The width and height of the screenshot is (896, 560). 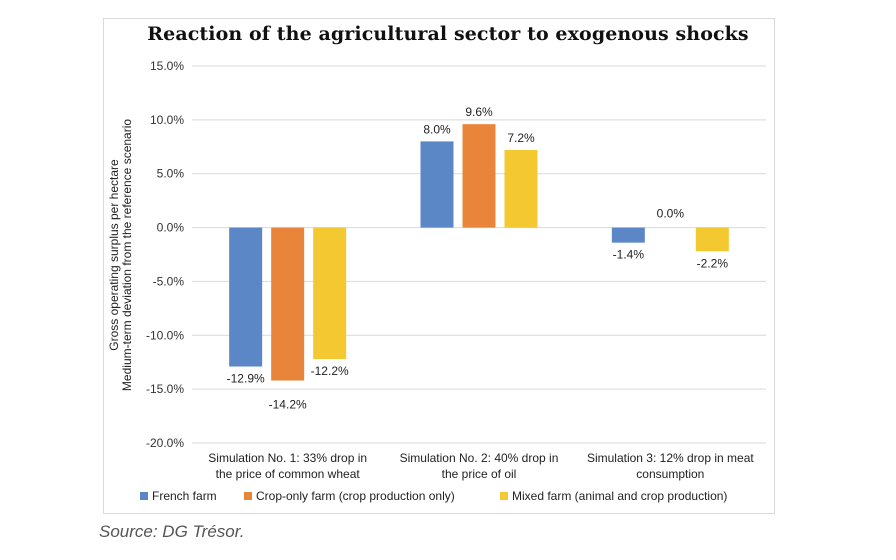 What do you see at coordinates (288, 405) in the screenshot?
I see `data-label: -14.2%` at bounding box center [288, 405].